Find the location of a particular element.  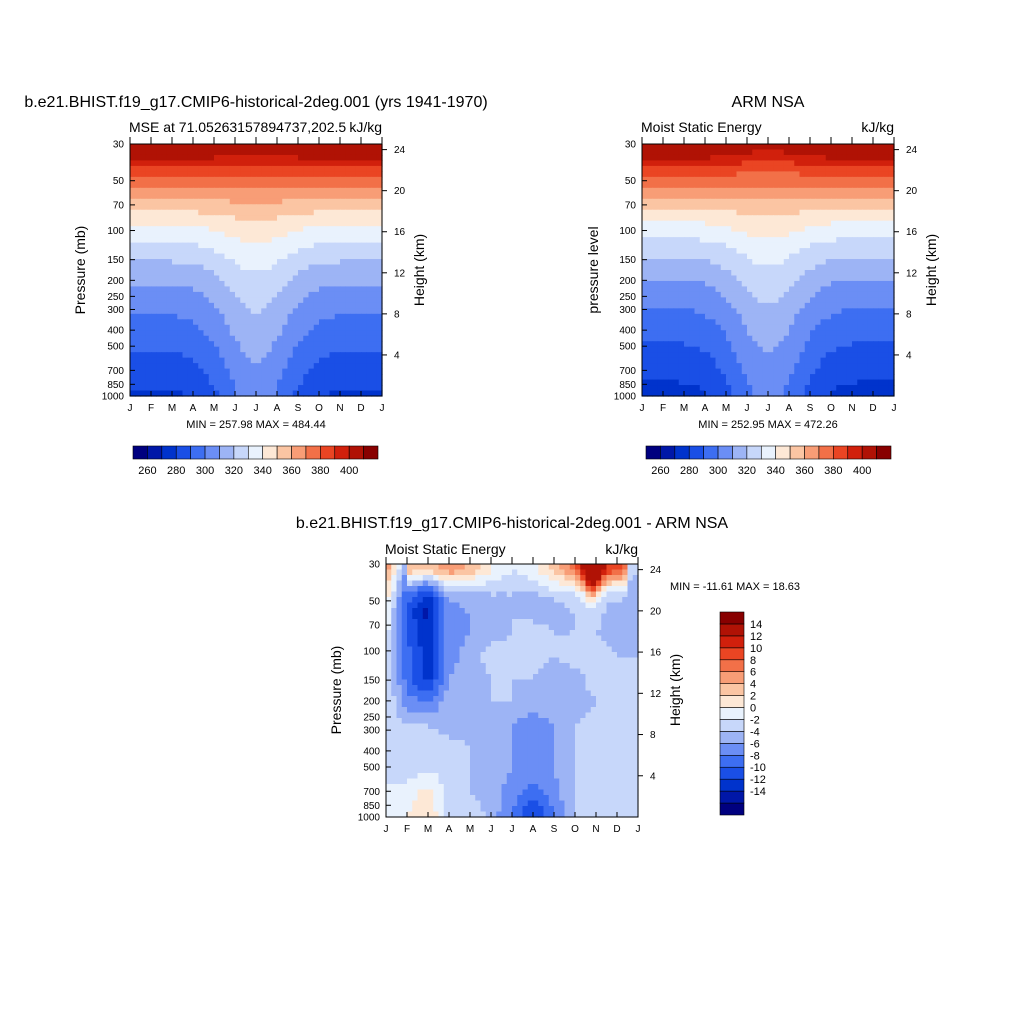

x-tick-label: S is located at coordinates (810, 408).